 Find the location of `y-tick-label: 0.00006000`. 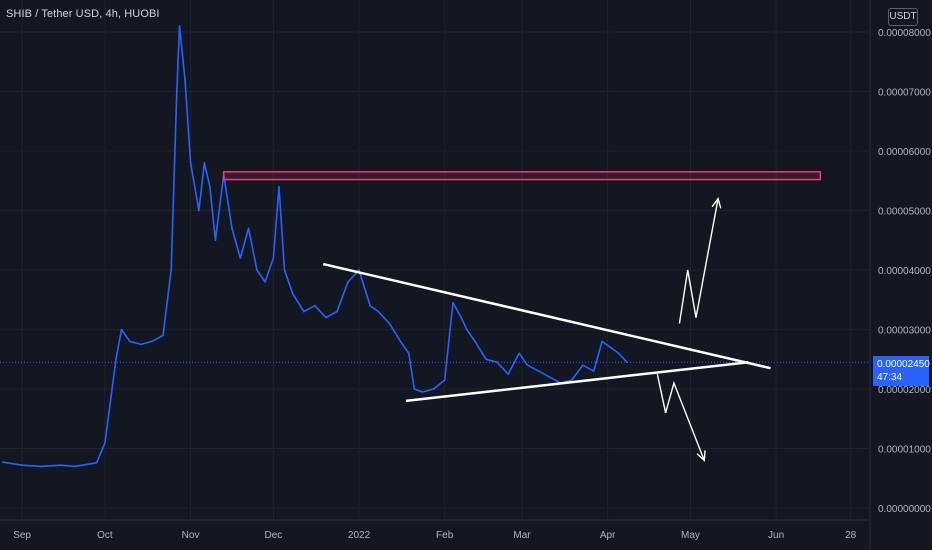

y-tick-label: 0.00006000 is located at coordinates (904, 152).